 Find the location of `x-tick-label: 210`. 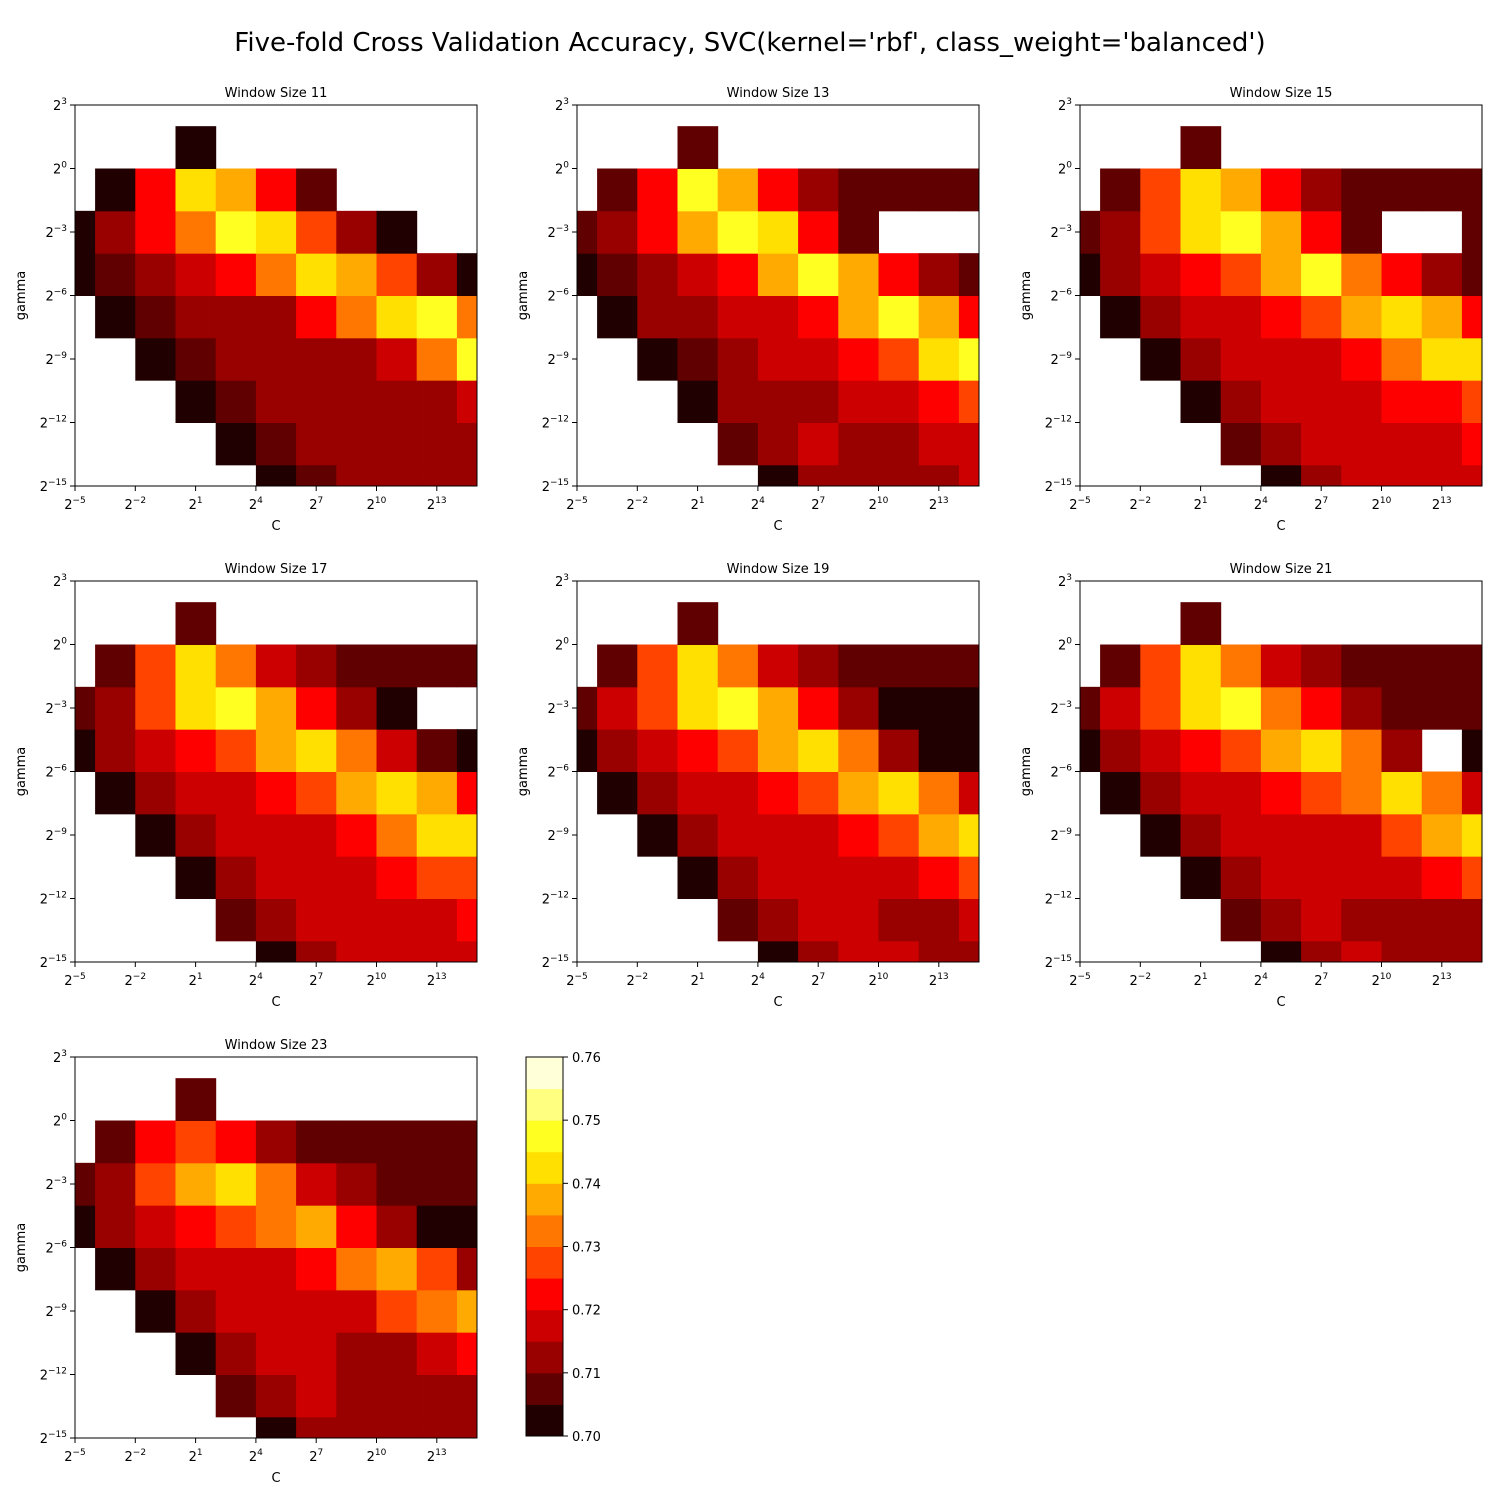

x-tick-label: 210 is located at coordinates (377, 504).